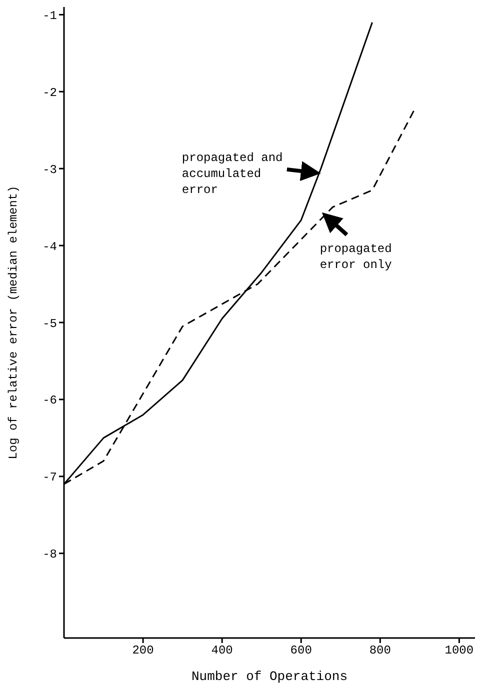  What do you see at coordinates (49, 93) in the screenshot?
I see `y-tick-label: -2` at bounding box center [49, 93].